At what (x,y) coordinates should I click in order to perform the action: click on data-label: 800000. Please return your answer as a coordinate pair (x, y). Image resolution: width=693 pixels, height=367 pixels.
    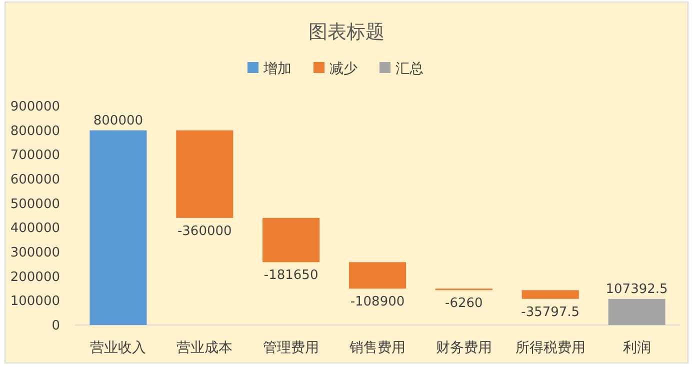
    Looking at the image, I should click on (118, 120).